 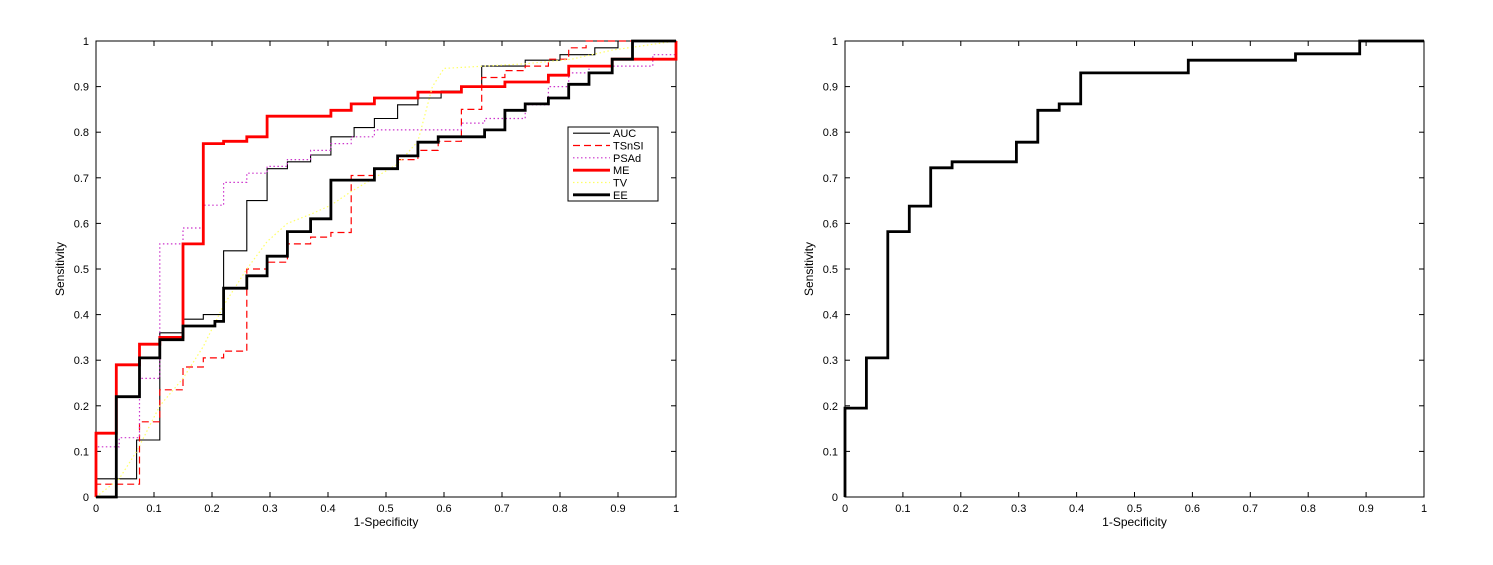 What do you see at coordinates (620, 184) in the screenshot?
I see `legend-label: TV` at bounding box center [620, 184].